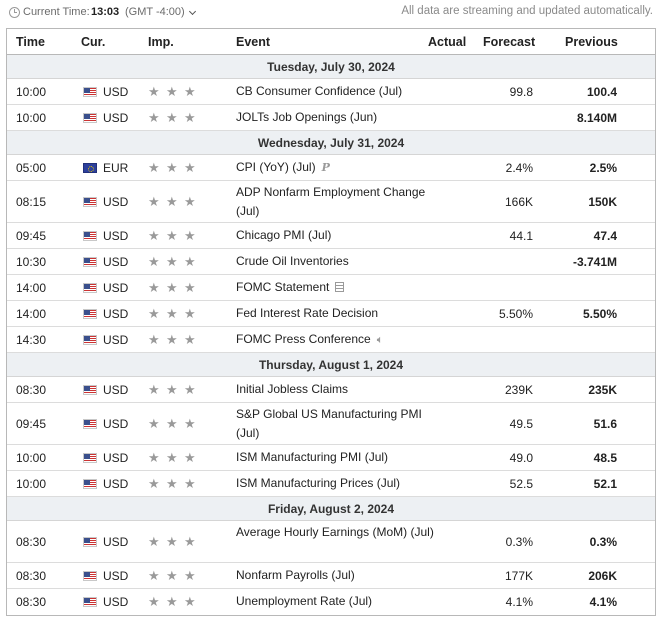 The width and height of the screenshot is (667, 618). I want to click on event-forecast: 44.1, so click(521, 236).